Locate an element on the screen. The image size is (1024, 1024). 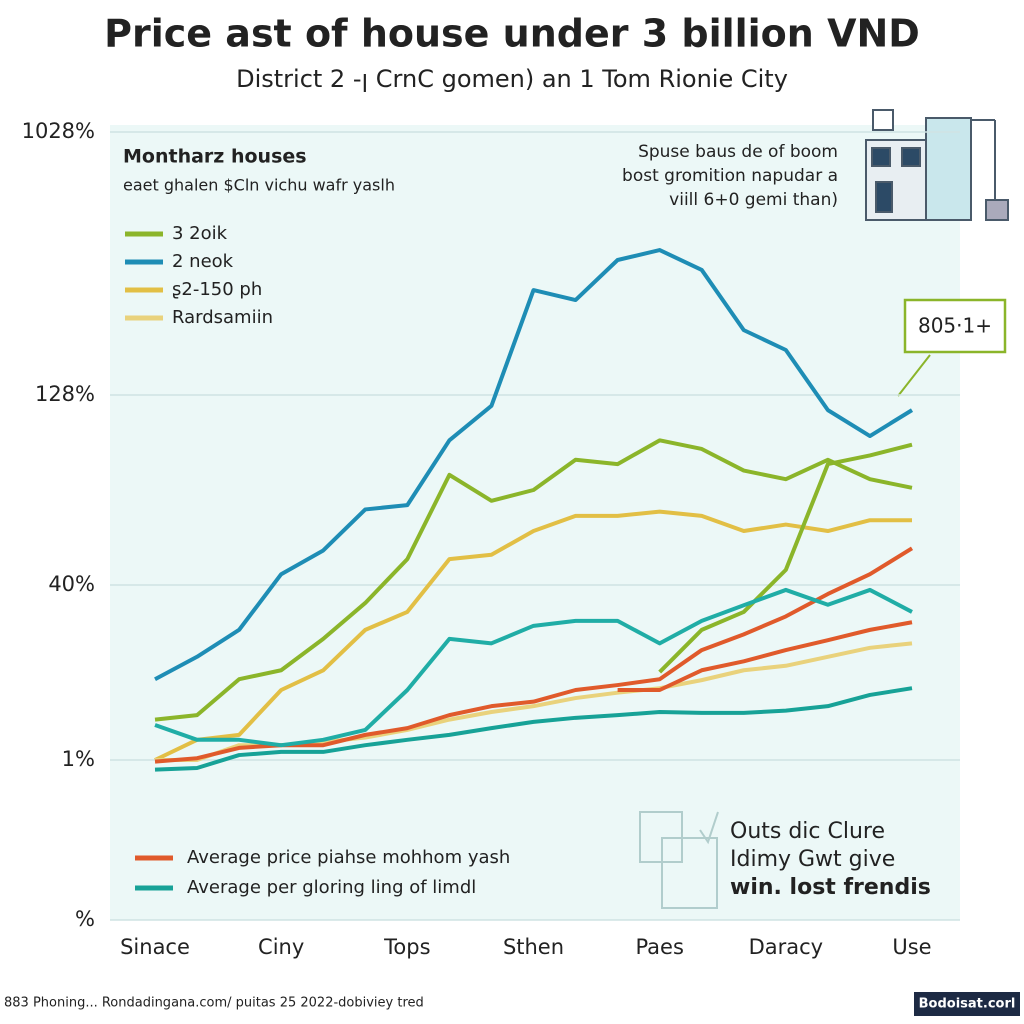
y-tick-label: 128% is located at coordinates (65, 394).